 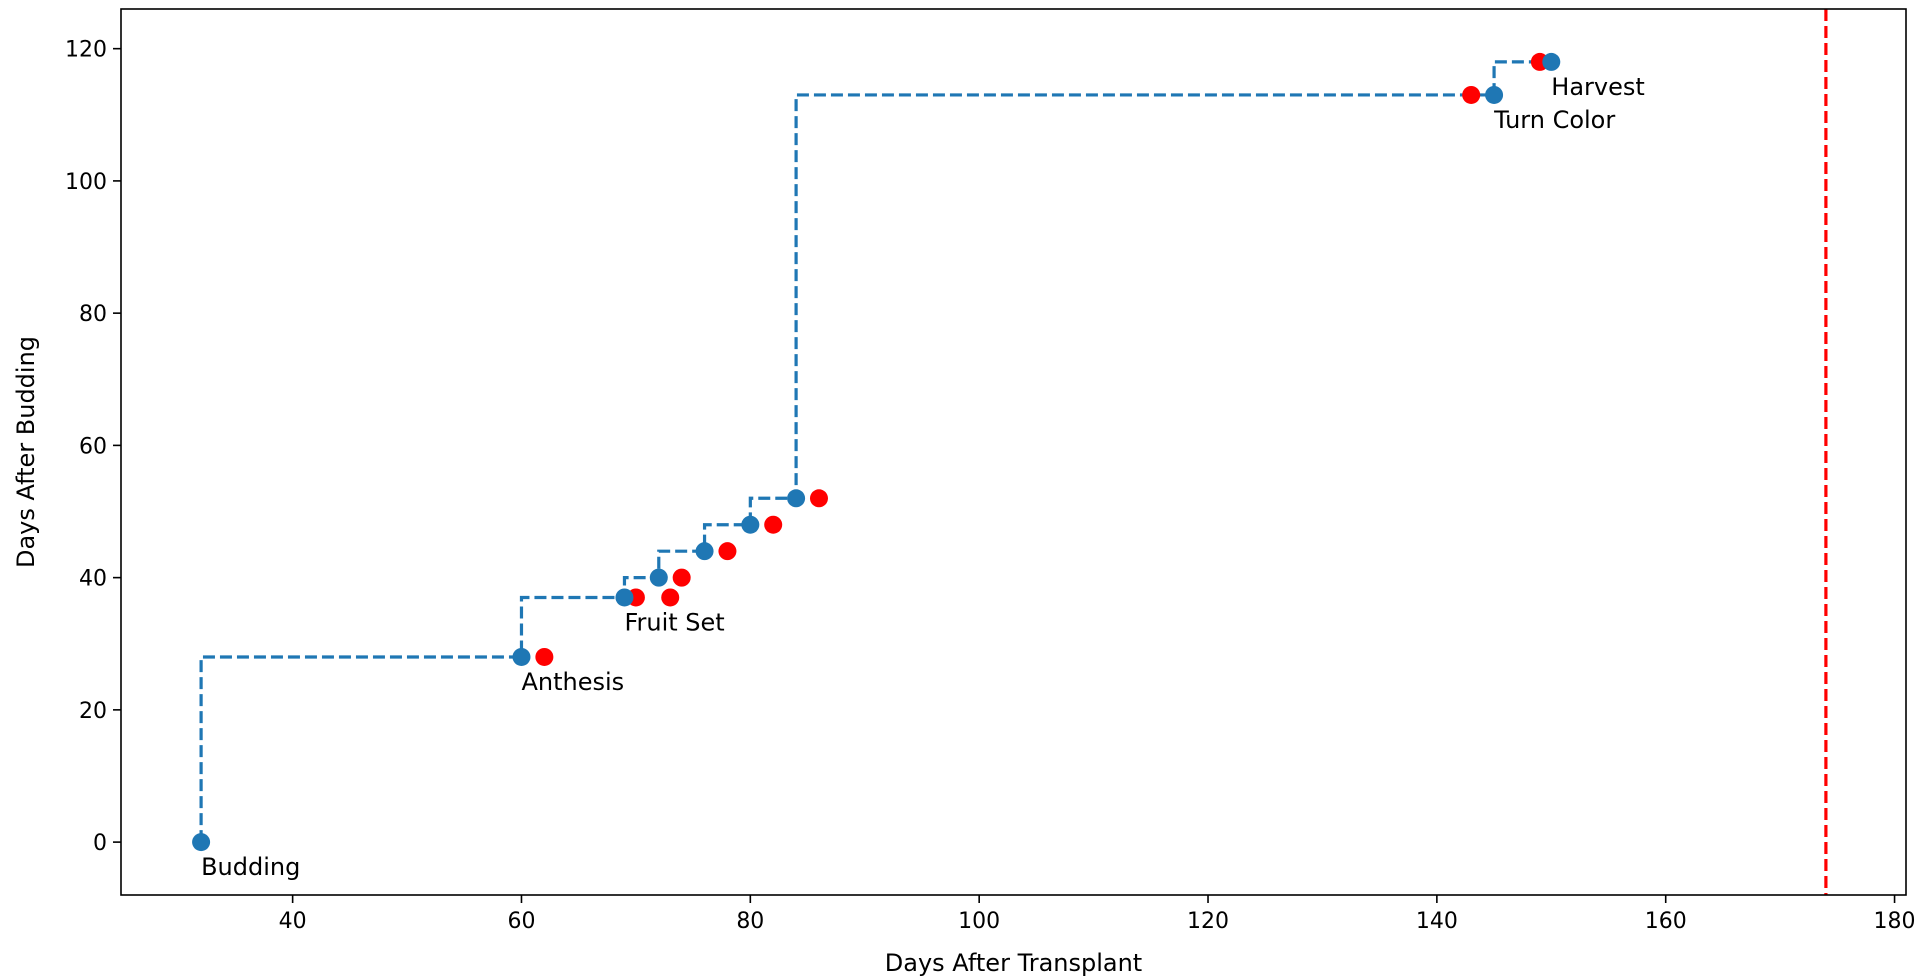 What do you see at coordinates (572, 682) in the screenshot?
I see `annotation-label: Anthesis` at bounding box center [572, 682].